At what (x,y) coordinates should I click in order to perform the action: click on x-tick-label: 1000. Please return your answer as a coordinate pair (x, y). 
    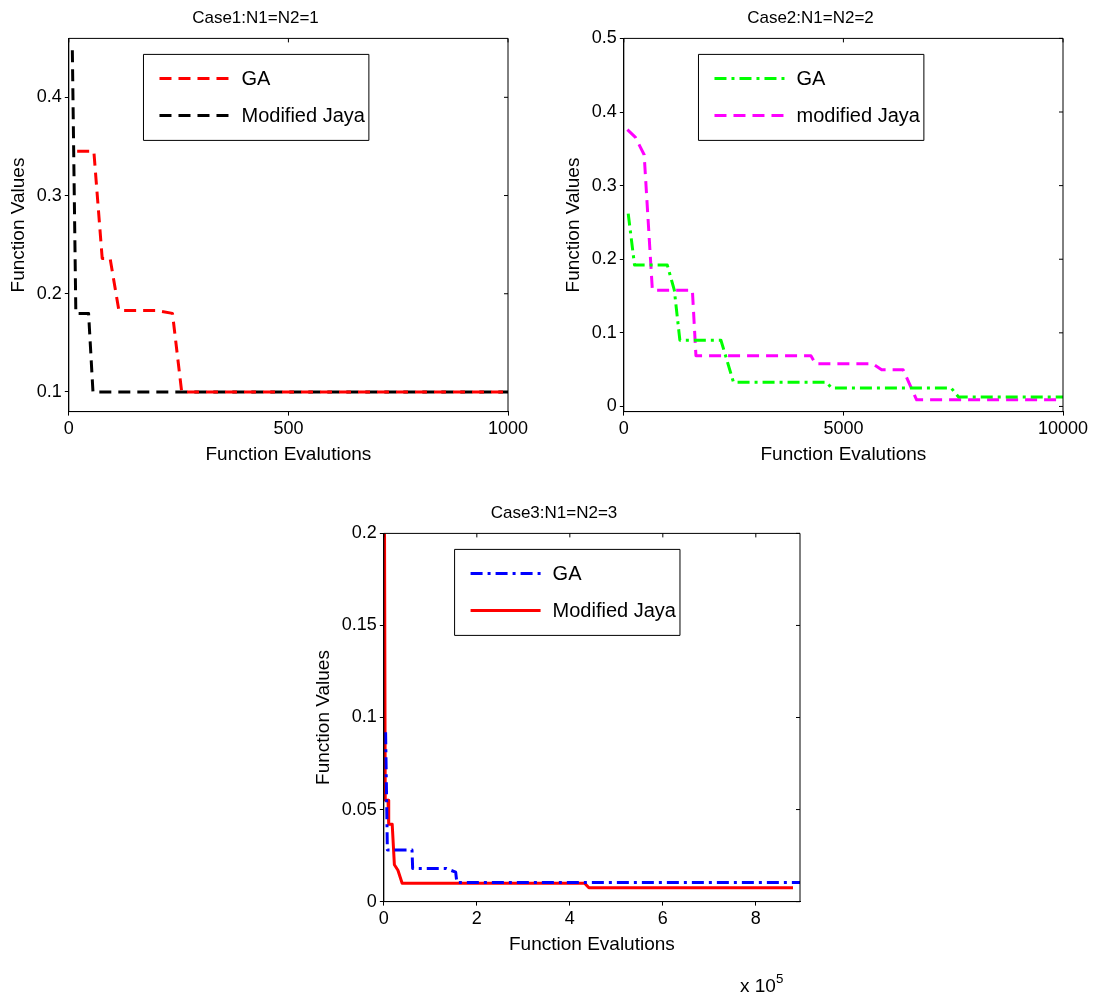
    Looking at the image, I should click on (508, 428).